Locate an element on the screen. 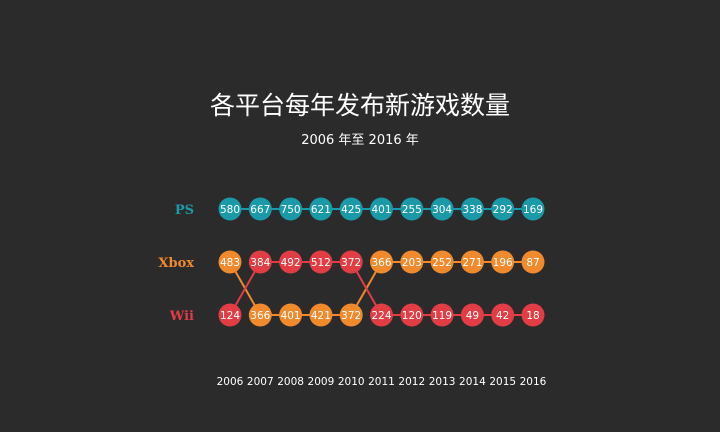 This screenshot has height=432, width=720. data-label: 425 is located at coordinates (351, 210).